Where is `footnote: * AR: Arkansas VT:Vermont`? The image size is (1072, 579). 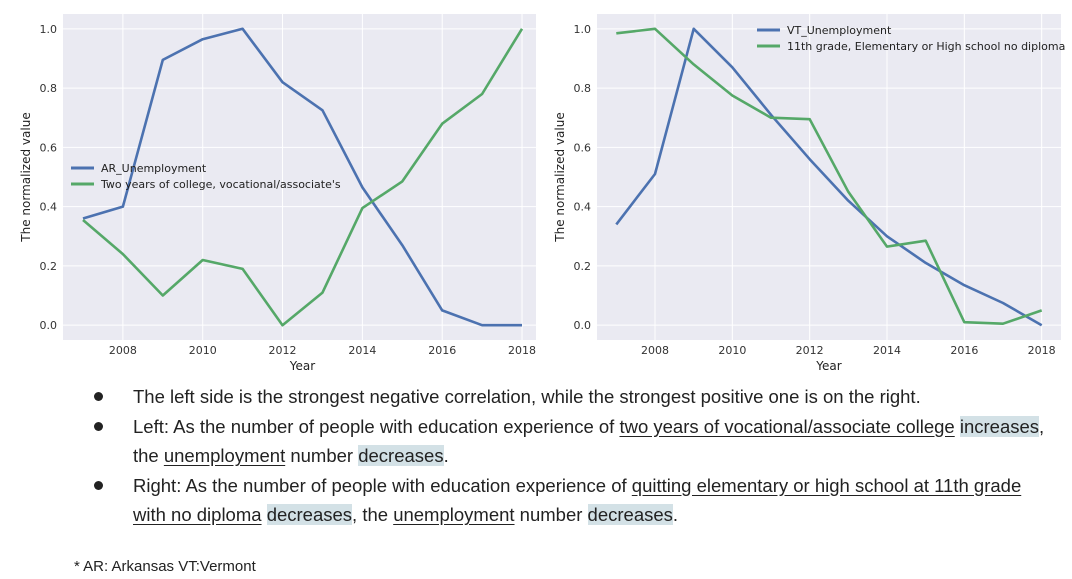 footnote: * AR: Arkansas VT:Vermont is located at coordinates (165, 566).